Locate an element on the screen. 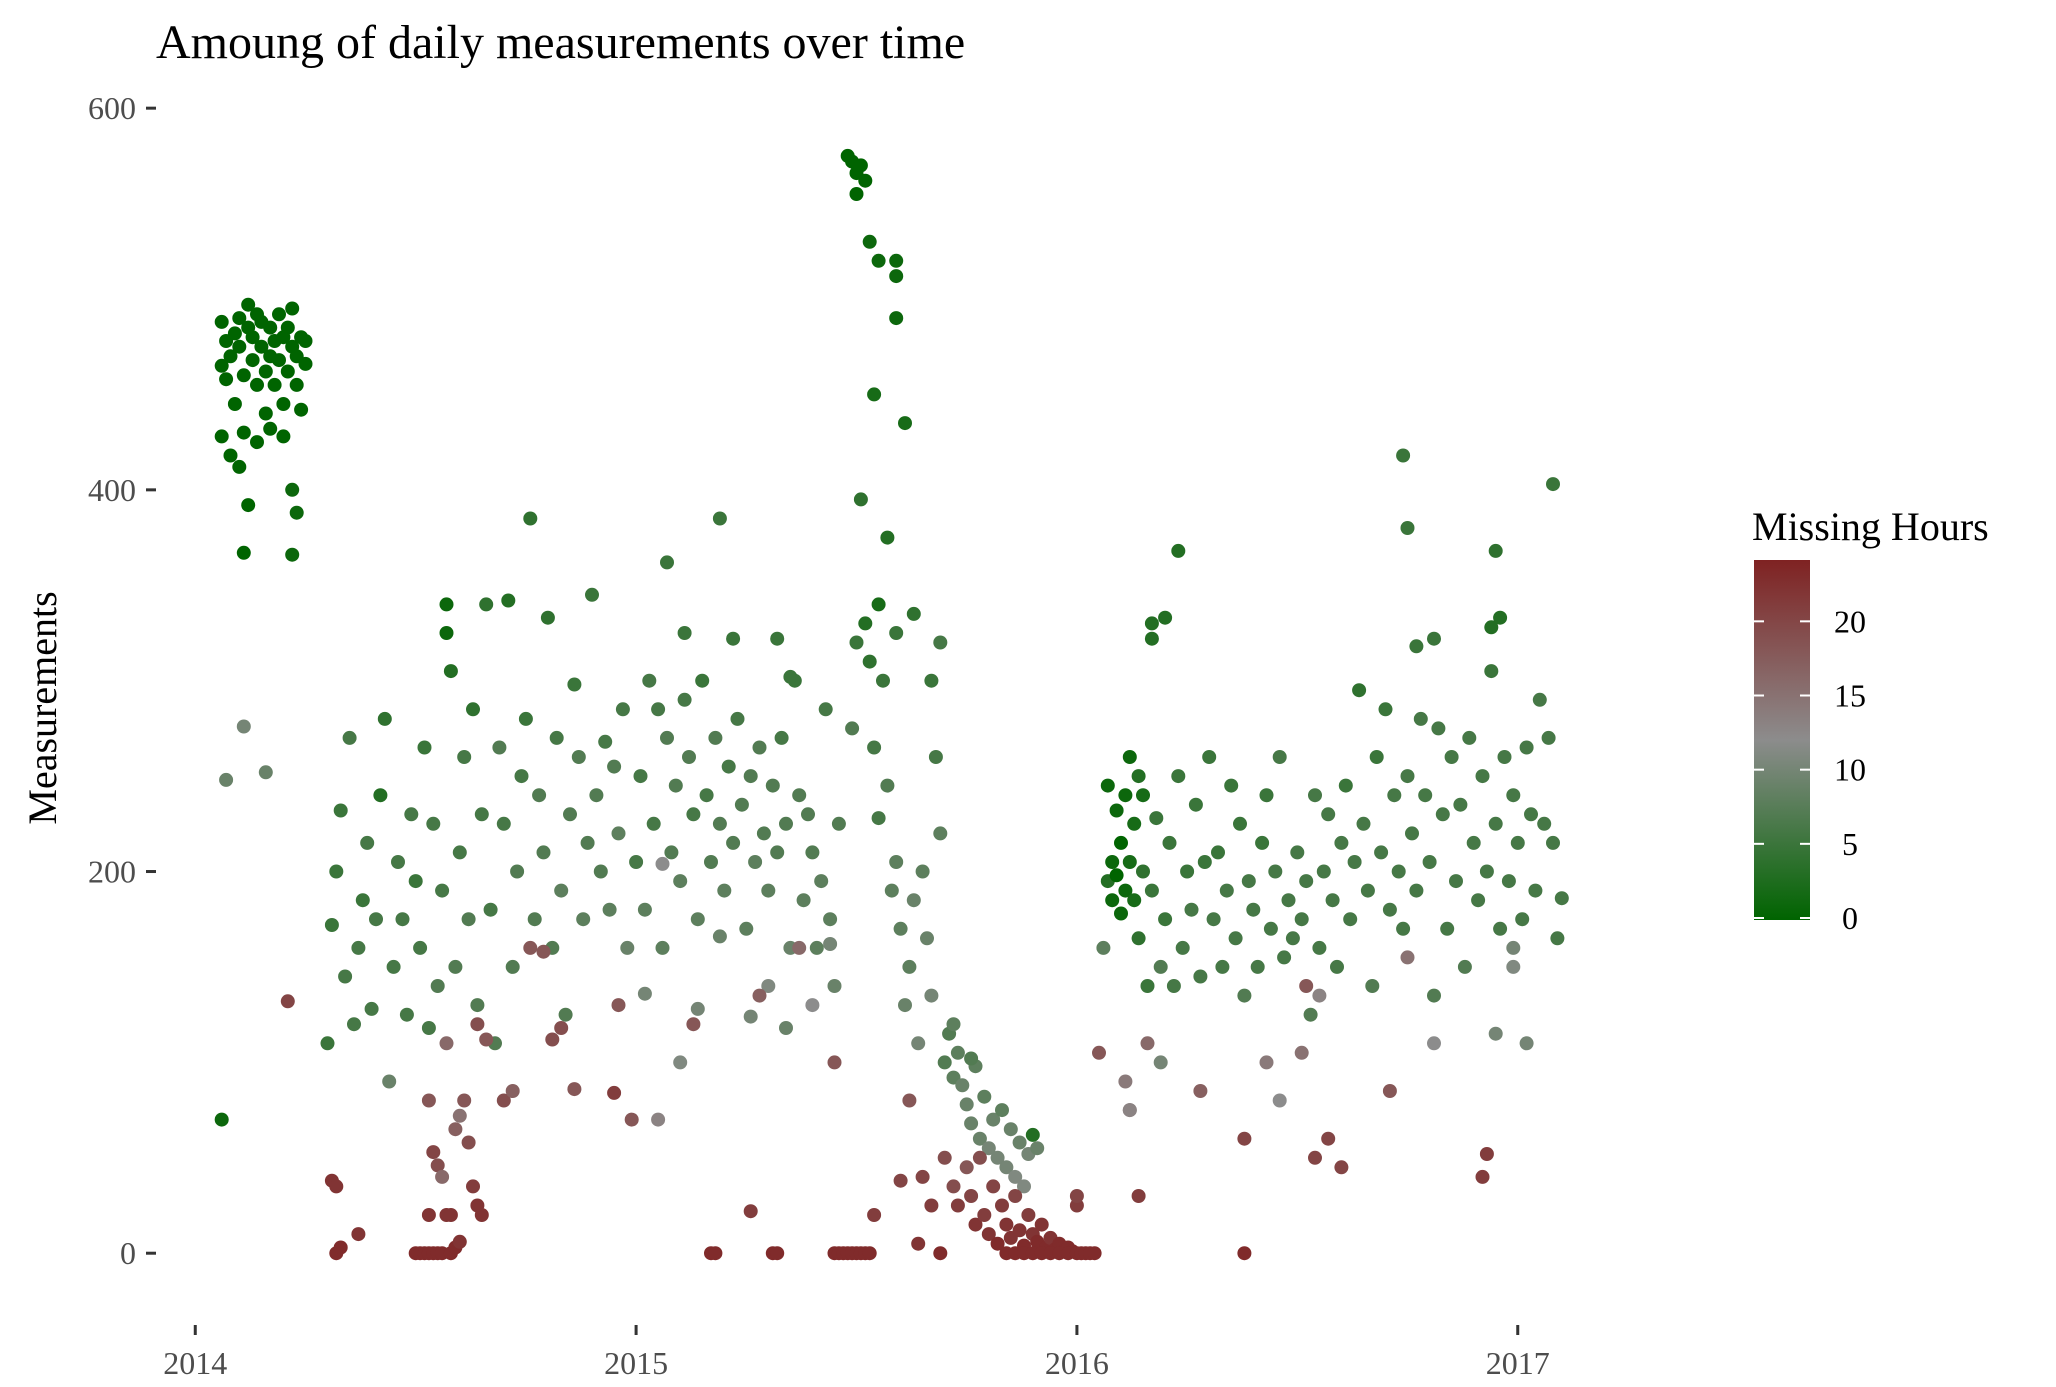 This screenshot has height=1387, width=2056. chart-title: Amoung of daily measurements over time is located at coordinates (560, 42).